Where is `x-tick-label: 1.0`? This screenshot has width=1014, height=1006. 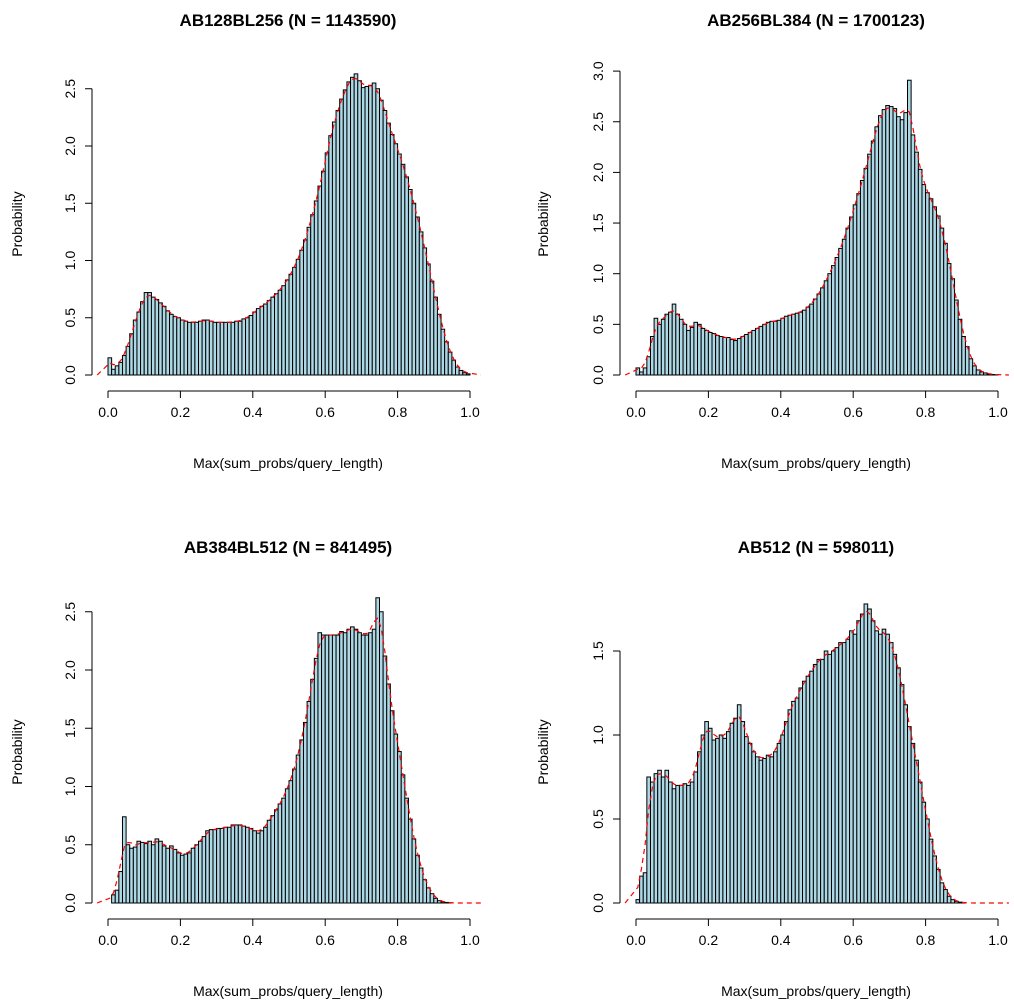
x-tick-label: 1.0 is located at coordinates (998, 412).